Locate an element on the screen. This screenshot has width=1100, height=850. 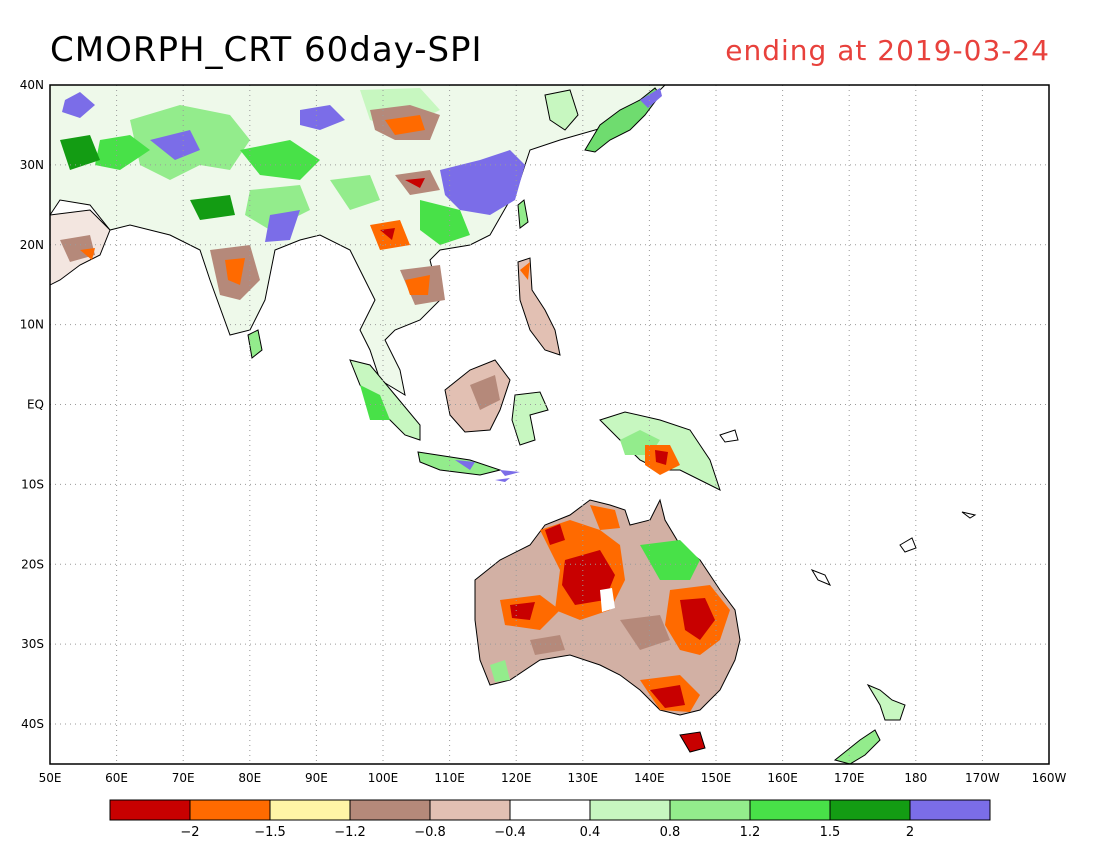
fiji-islands is located at coordinates (908, 545).